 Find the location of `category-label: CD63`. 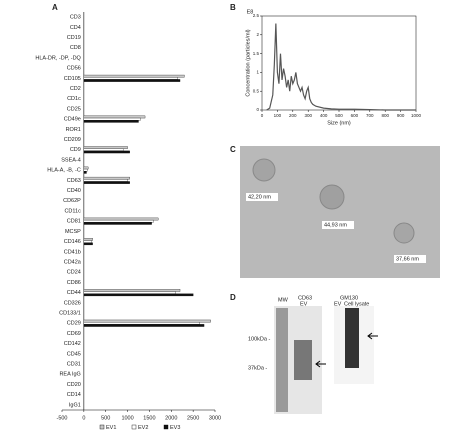

category-label: CD63 is located at coordinates (74, 181).